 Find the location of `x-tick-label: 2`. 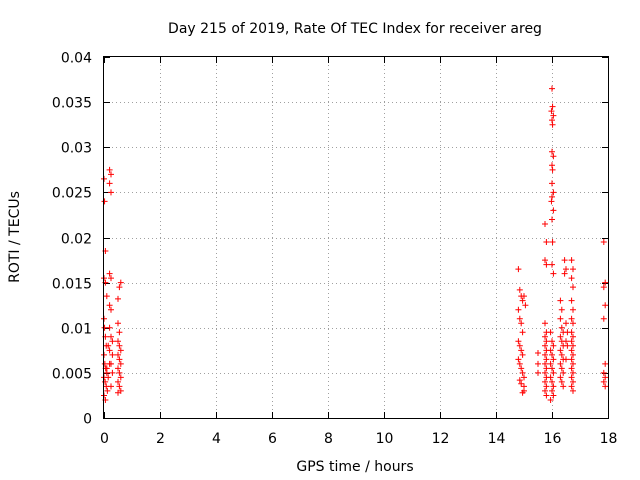

x-tick-label: 2 is located at coordinates (160, 439).